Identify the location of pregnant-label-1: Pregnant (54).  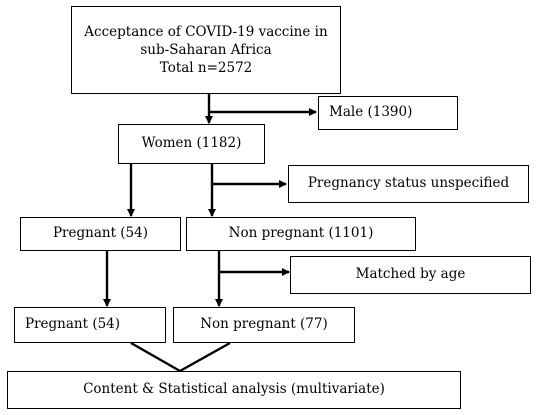
(100, 233).